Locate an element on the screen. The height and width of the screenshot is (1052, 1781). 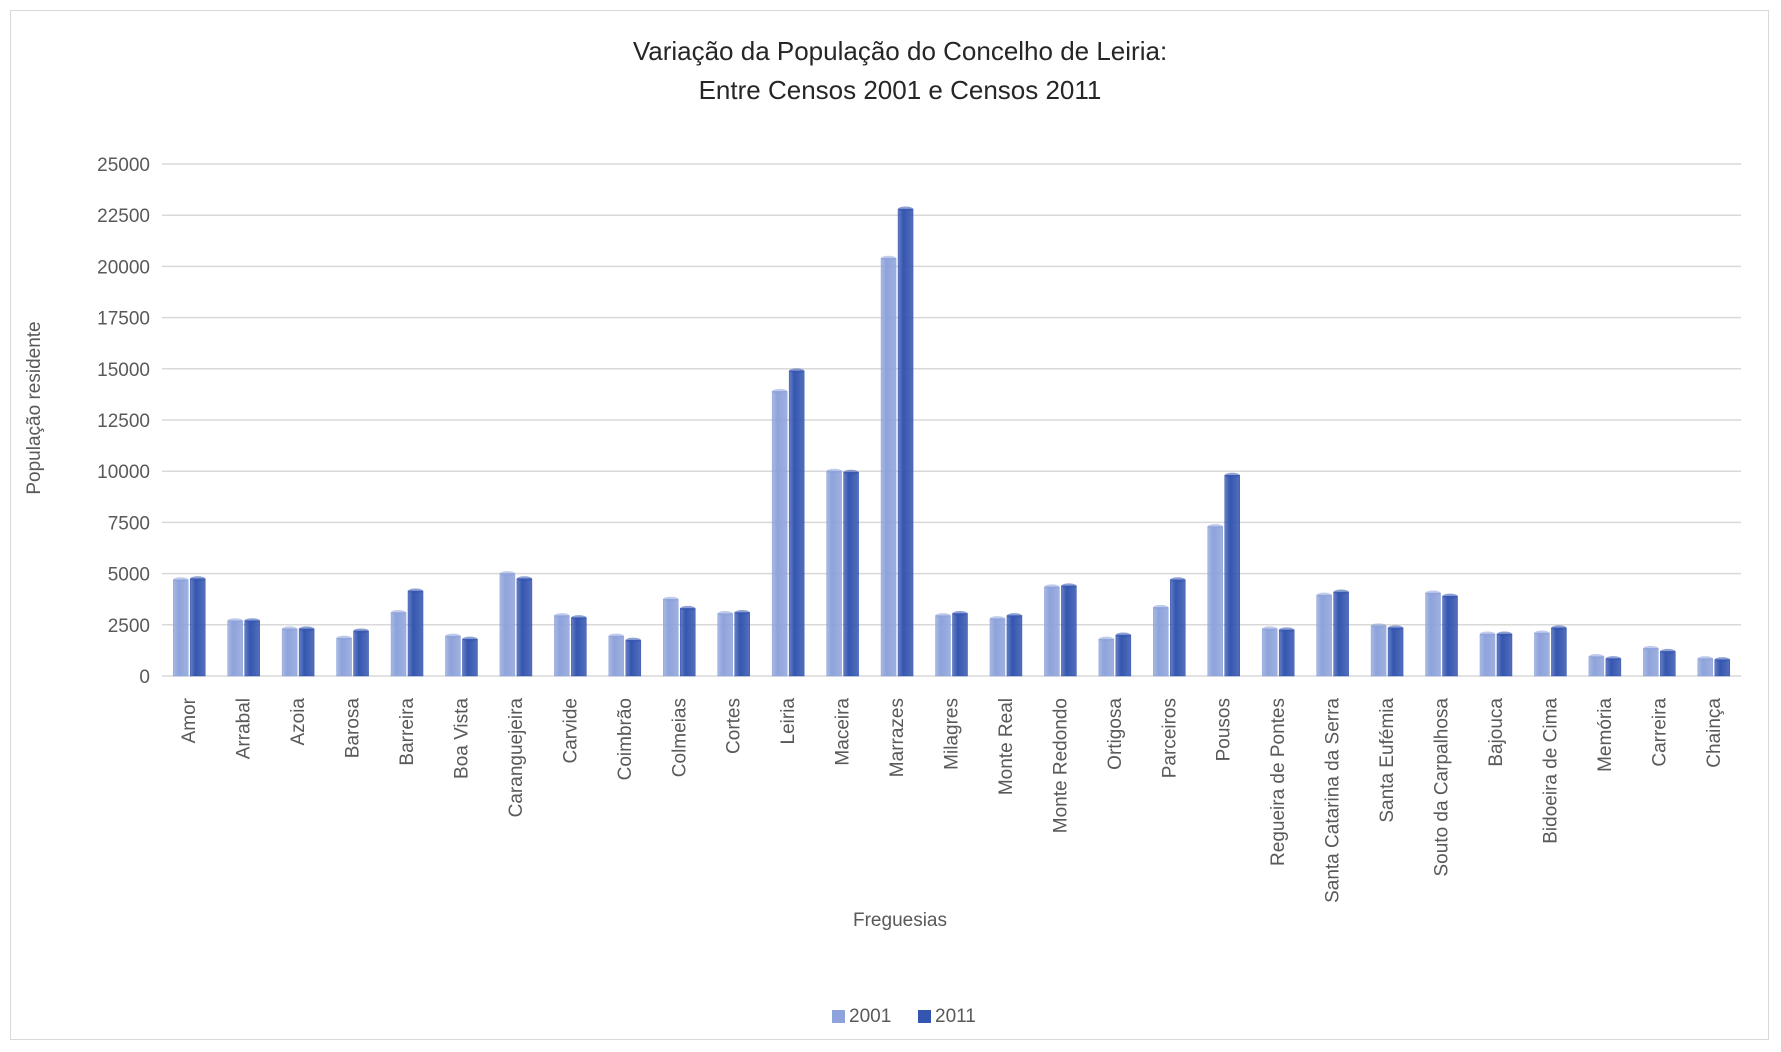
legend-swatch-2001 is located at coordinates (838, 1016).